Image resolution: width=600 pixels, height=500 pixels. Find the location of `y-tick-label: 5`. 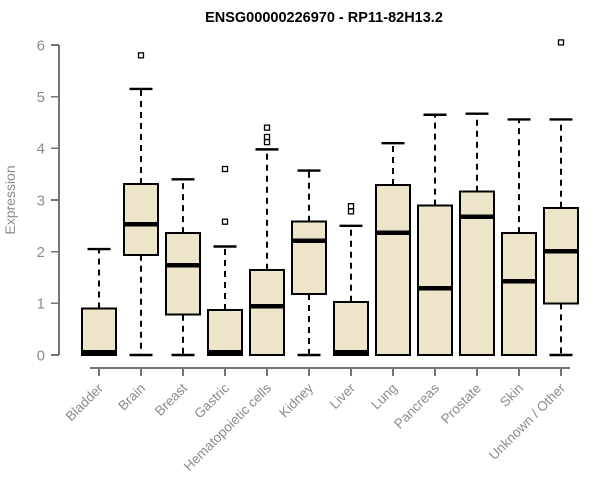

y-tick-label: 5 is located at coordinates (41, 97).